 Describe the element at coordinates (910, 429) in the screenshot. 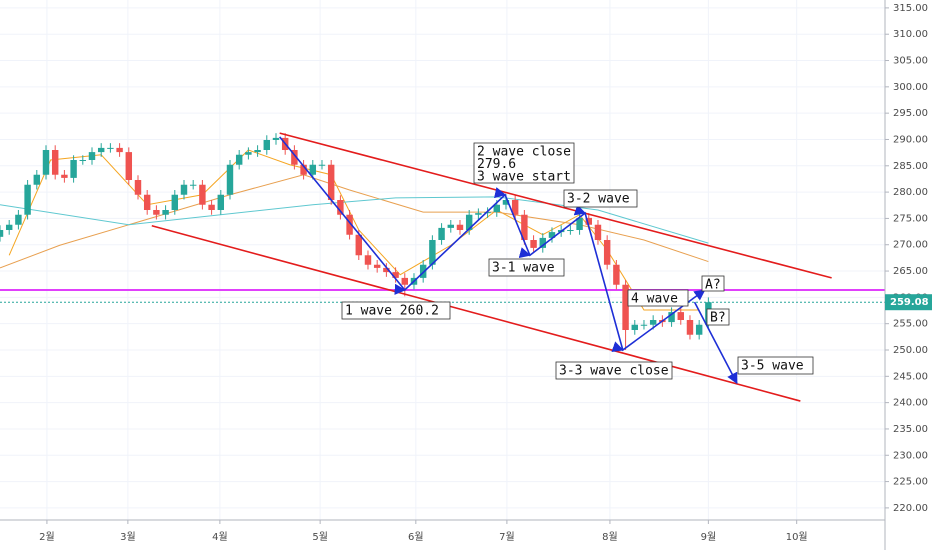

I see `y-tick-label: 235.00` at that location.